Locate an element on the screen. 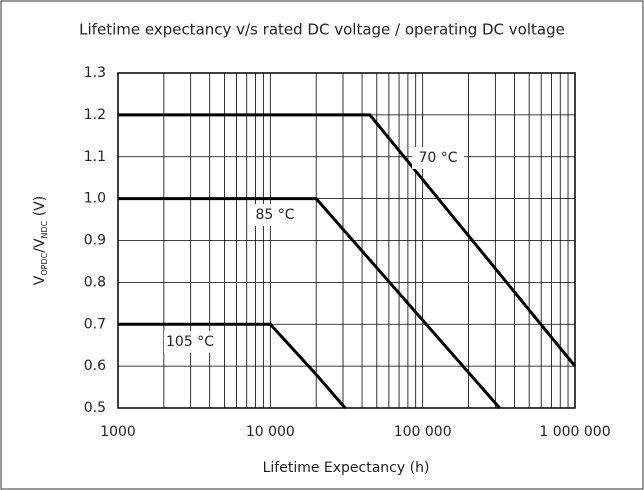 The height and width of the screenshot is (490, 644). y-tick-label: 1.2 is located at coordinates (95, 115).